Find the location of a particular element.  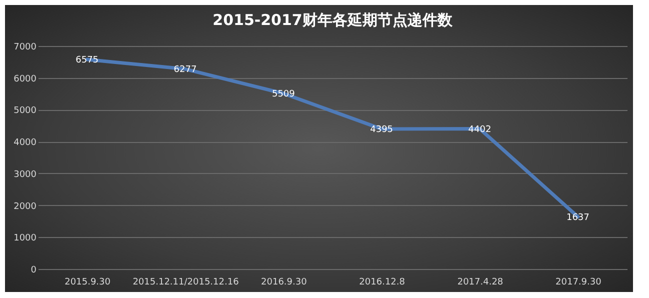

data-label: 4402 is located at coordinates (480, 129).